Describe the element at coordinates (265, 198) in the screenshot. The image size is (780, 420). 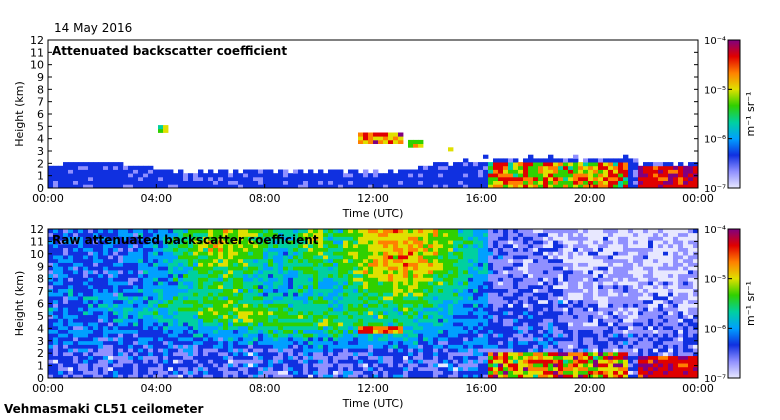
I see `x-tick-label: 08:00` at that location.